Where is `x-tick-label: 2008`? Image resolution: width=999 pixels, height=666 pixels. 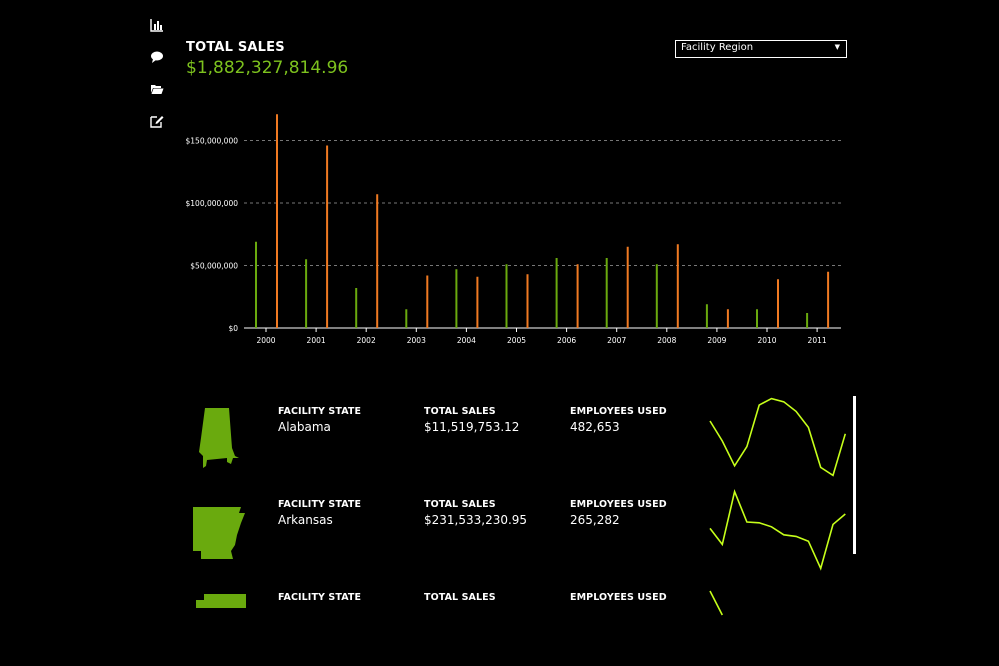
x-tick-label: 2008 is located at coordinates (666, 340).